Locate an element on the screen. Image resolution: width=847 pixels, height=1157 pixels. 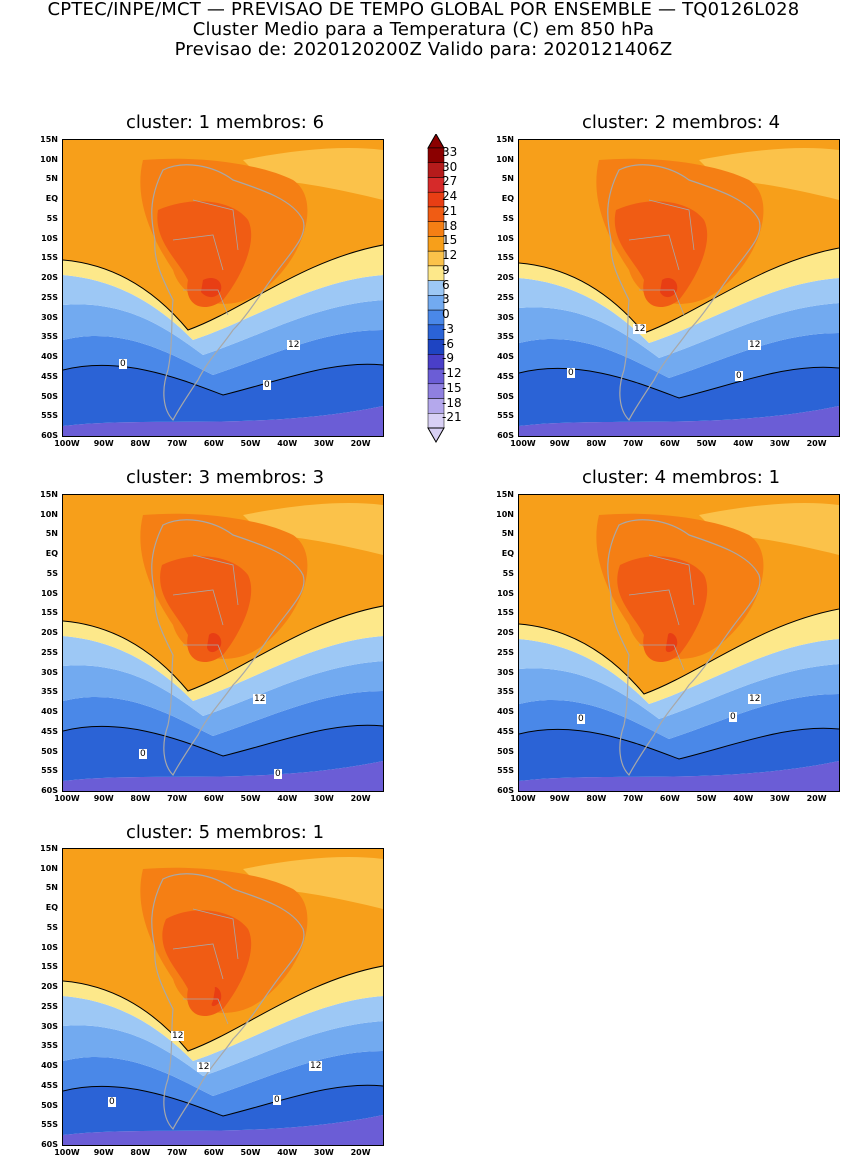
panel-4-title: cluster: 4 membros: 1 is located at coordinates (681, 477).